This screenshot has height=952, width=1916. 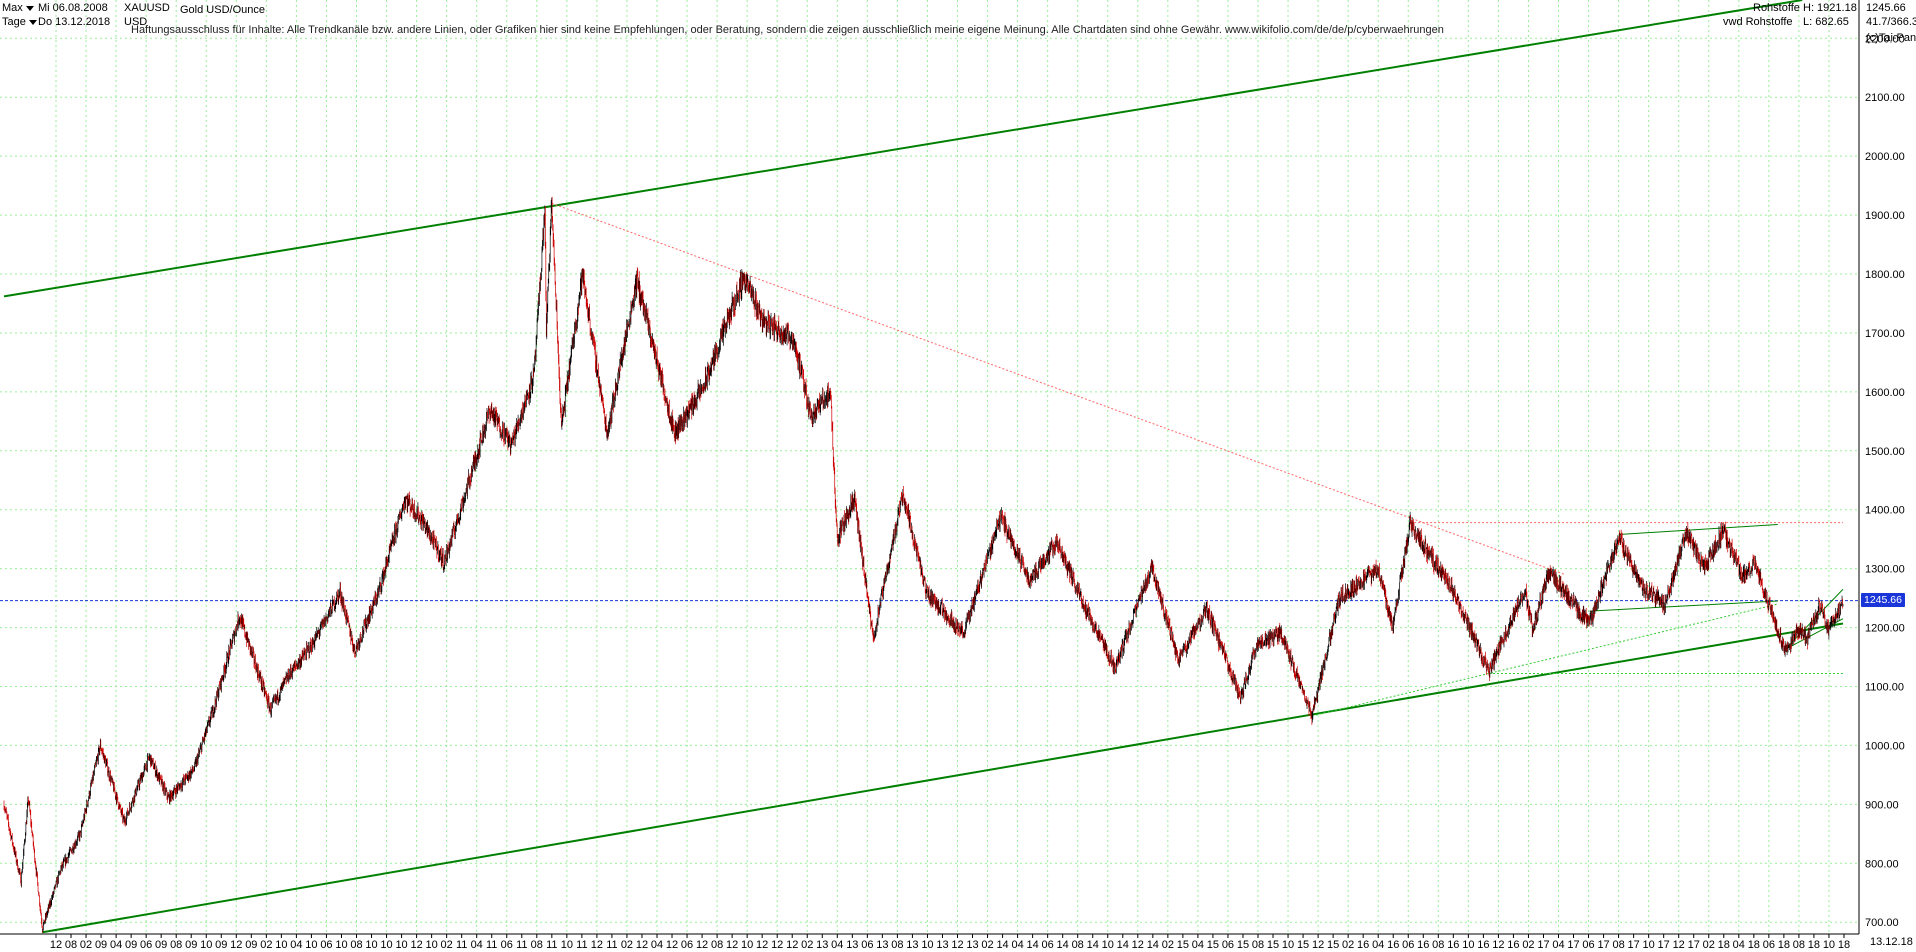 What do you see at coordinates (1885, 746) in the screenshot?
I see `y-tick-label: 1000.00` at bounding box center [1885, 746].